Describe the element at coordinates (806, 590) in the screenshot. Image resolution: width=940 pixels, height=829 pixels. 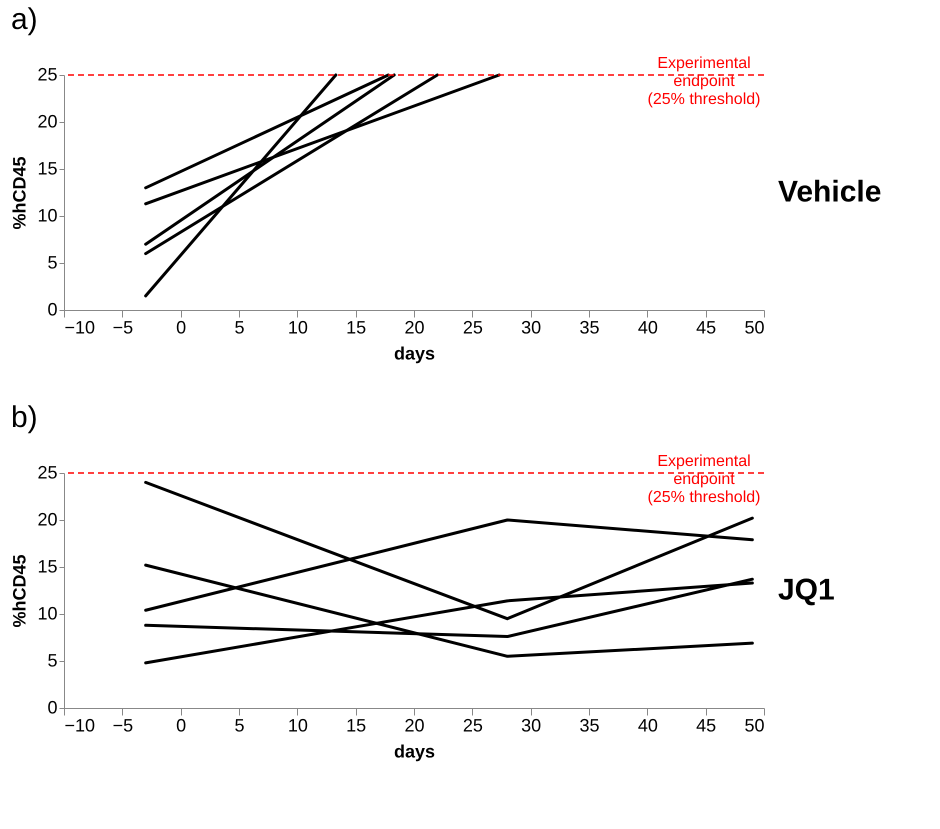
I see `text: JQ1` at that location.